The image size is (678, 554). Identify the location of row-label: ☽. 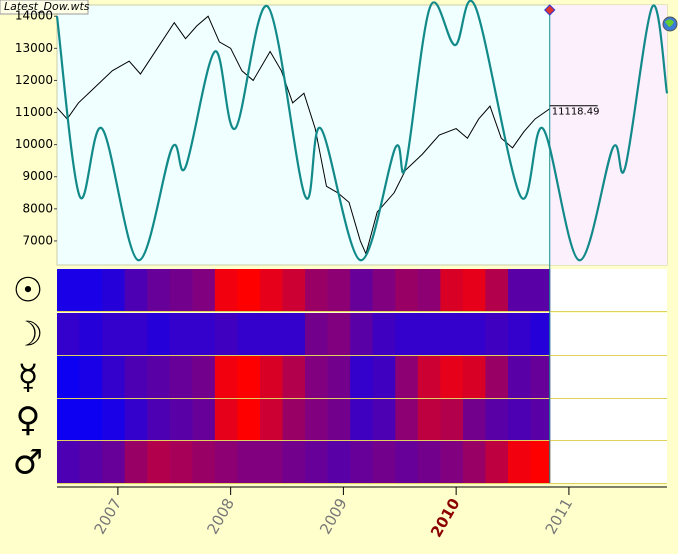
(28, 335).